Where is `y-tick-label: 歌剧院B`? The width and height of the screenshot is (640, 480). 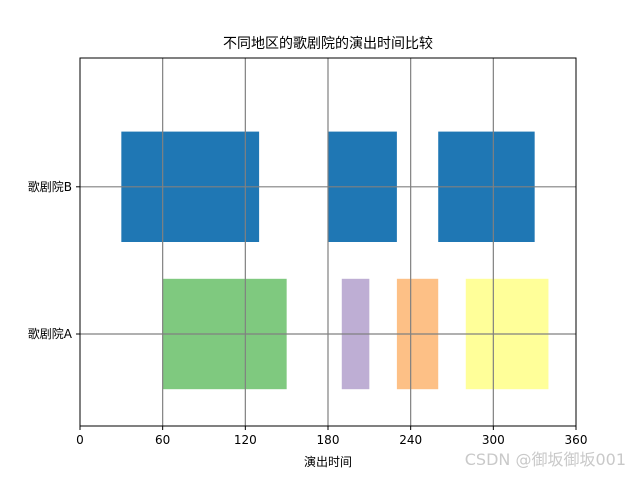 y-tick-label: 歌剧院B is located at coordinates (50, 186).